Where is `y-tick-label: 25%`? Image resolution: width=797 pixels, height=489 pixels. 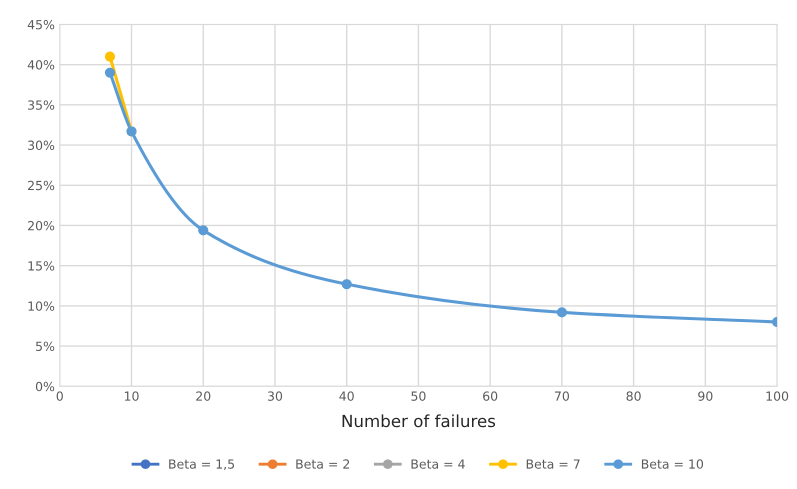 y-tick-label: 25% is located at coordinates (41, 185).